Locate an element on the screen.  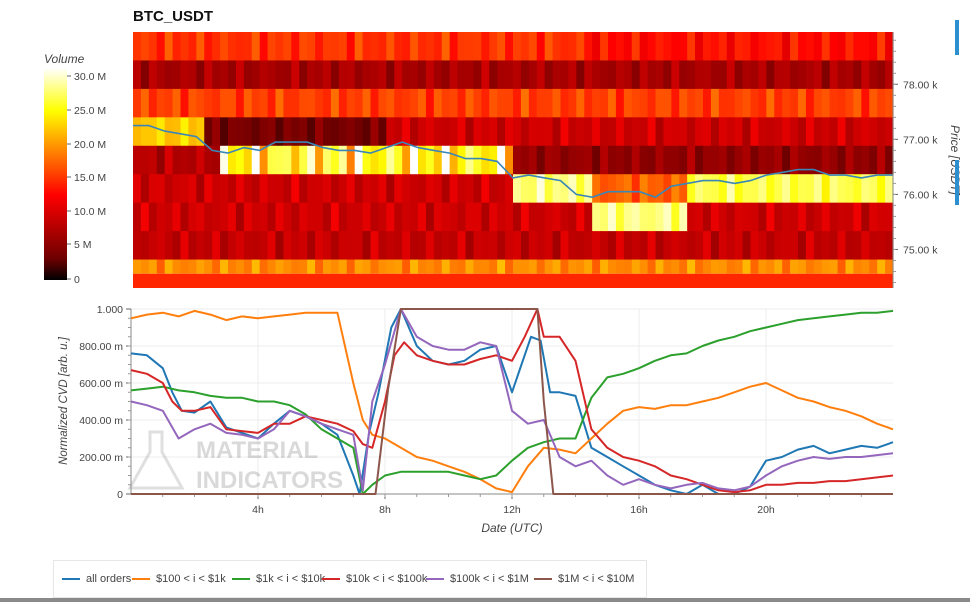
legend-item: $10k < i < $100k is located at coordinates (374, 579).